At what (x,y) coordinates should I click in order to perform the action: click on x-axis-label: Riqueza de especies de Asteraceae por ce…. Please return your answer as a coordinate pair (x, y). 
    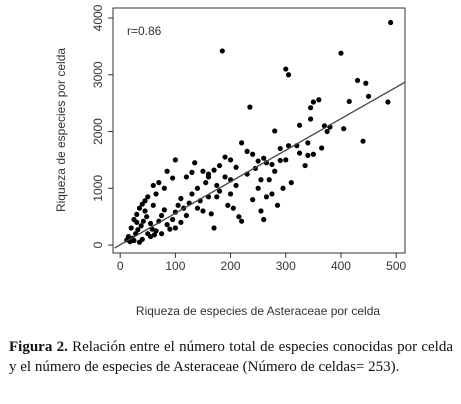
    Looking at the image, I should click on (258, 311).